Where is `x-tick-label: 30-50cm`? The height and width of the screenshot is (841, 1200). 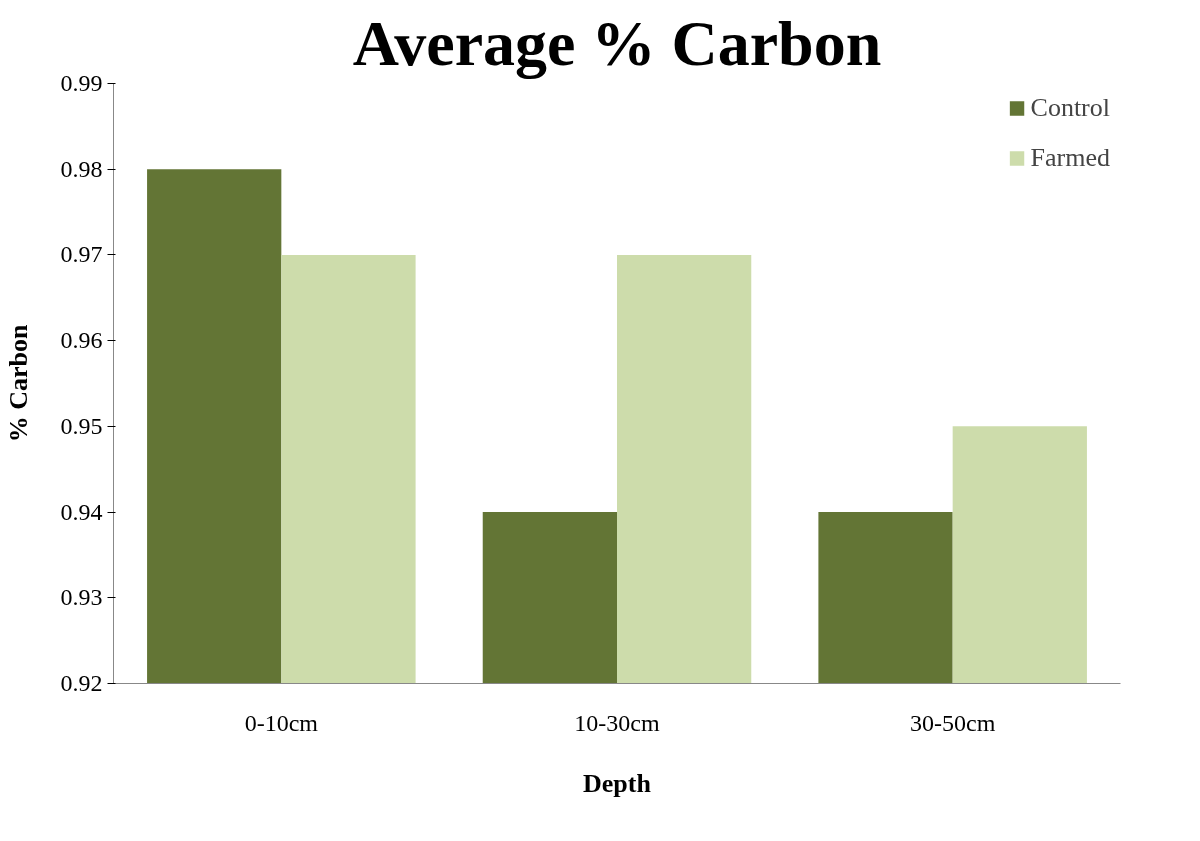
x-tick-label: 30-50cm is located at coordinates (953, 722).